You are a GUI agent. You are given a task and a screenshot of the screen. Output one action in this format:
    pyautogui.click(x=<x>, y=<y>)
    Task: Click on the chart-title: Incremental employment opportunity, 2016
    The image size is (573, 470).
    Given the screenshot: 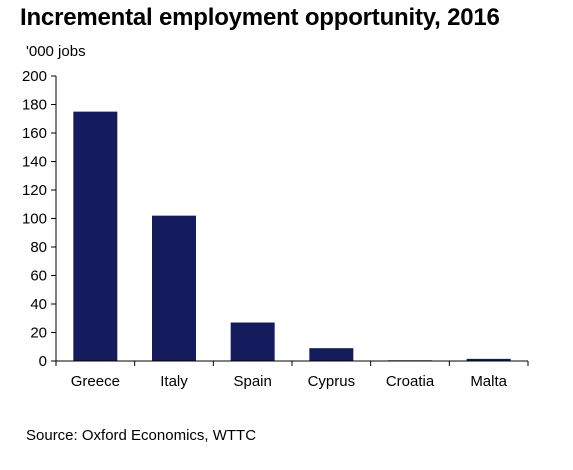 What is the action you would take?
    pyautogui.click(x=260, y=17)
    